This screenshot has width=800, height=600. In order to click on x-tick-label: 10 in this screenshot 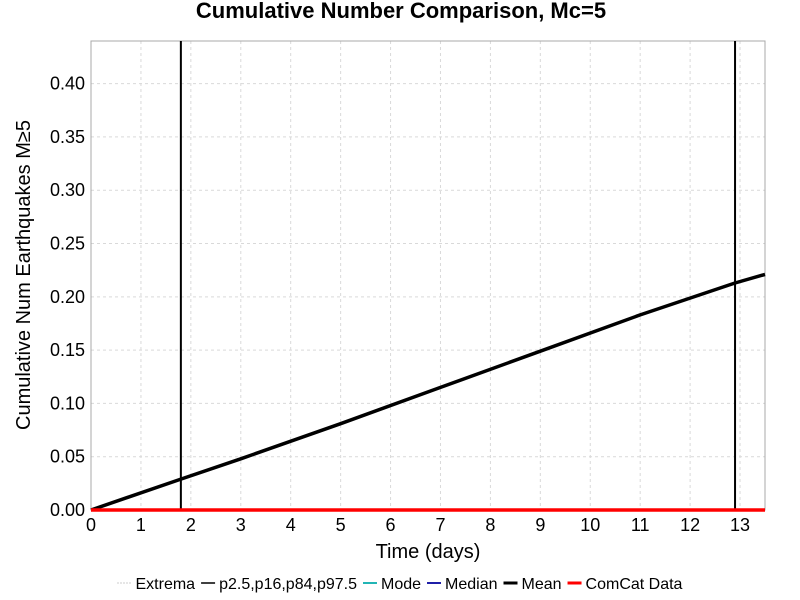, I will do `click(590, 525)`.